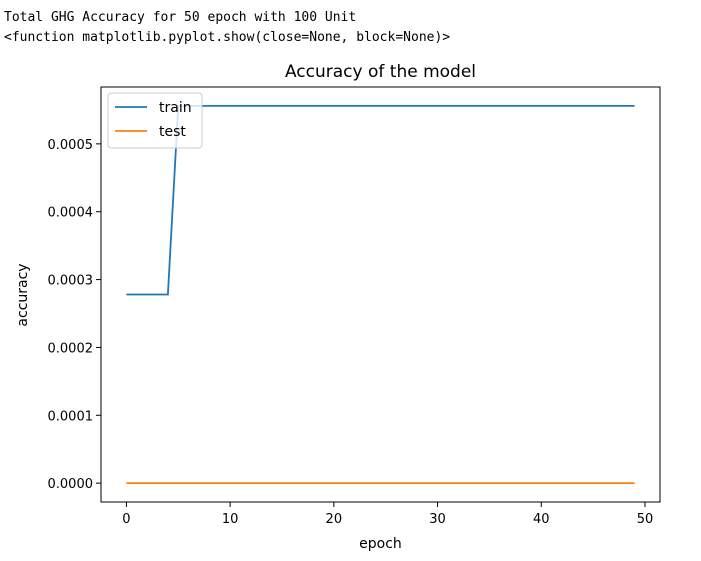 This screenshot has height=561, width=701. Describe the element at coordinates (71, 213) in the screenshot. I see `y-tick-label: 0.0004` at that location.